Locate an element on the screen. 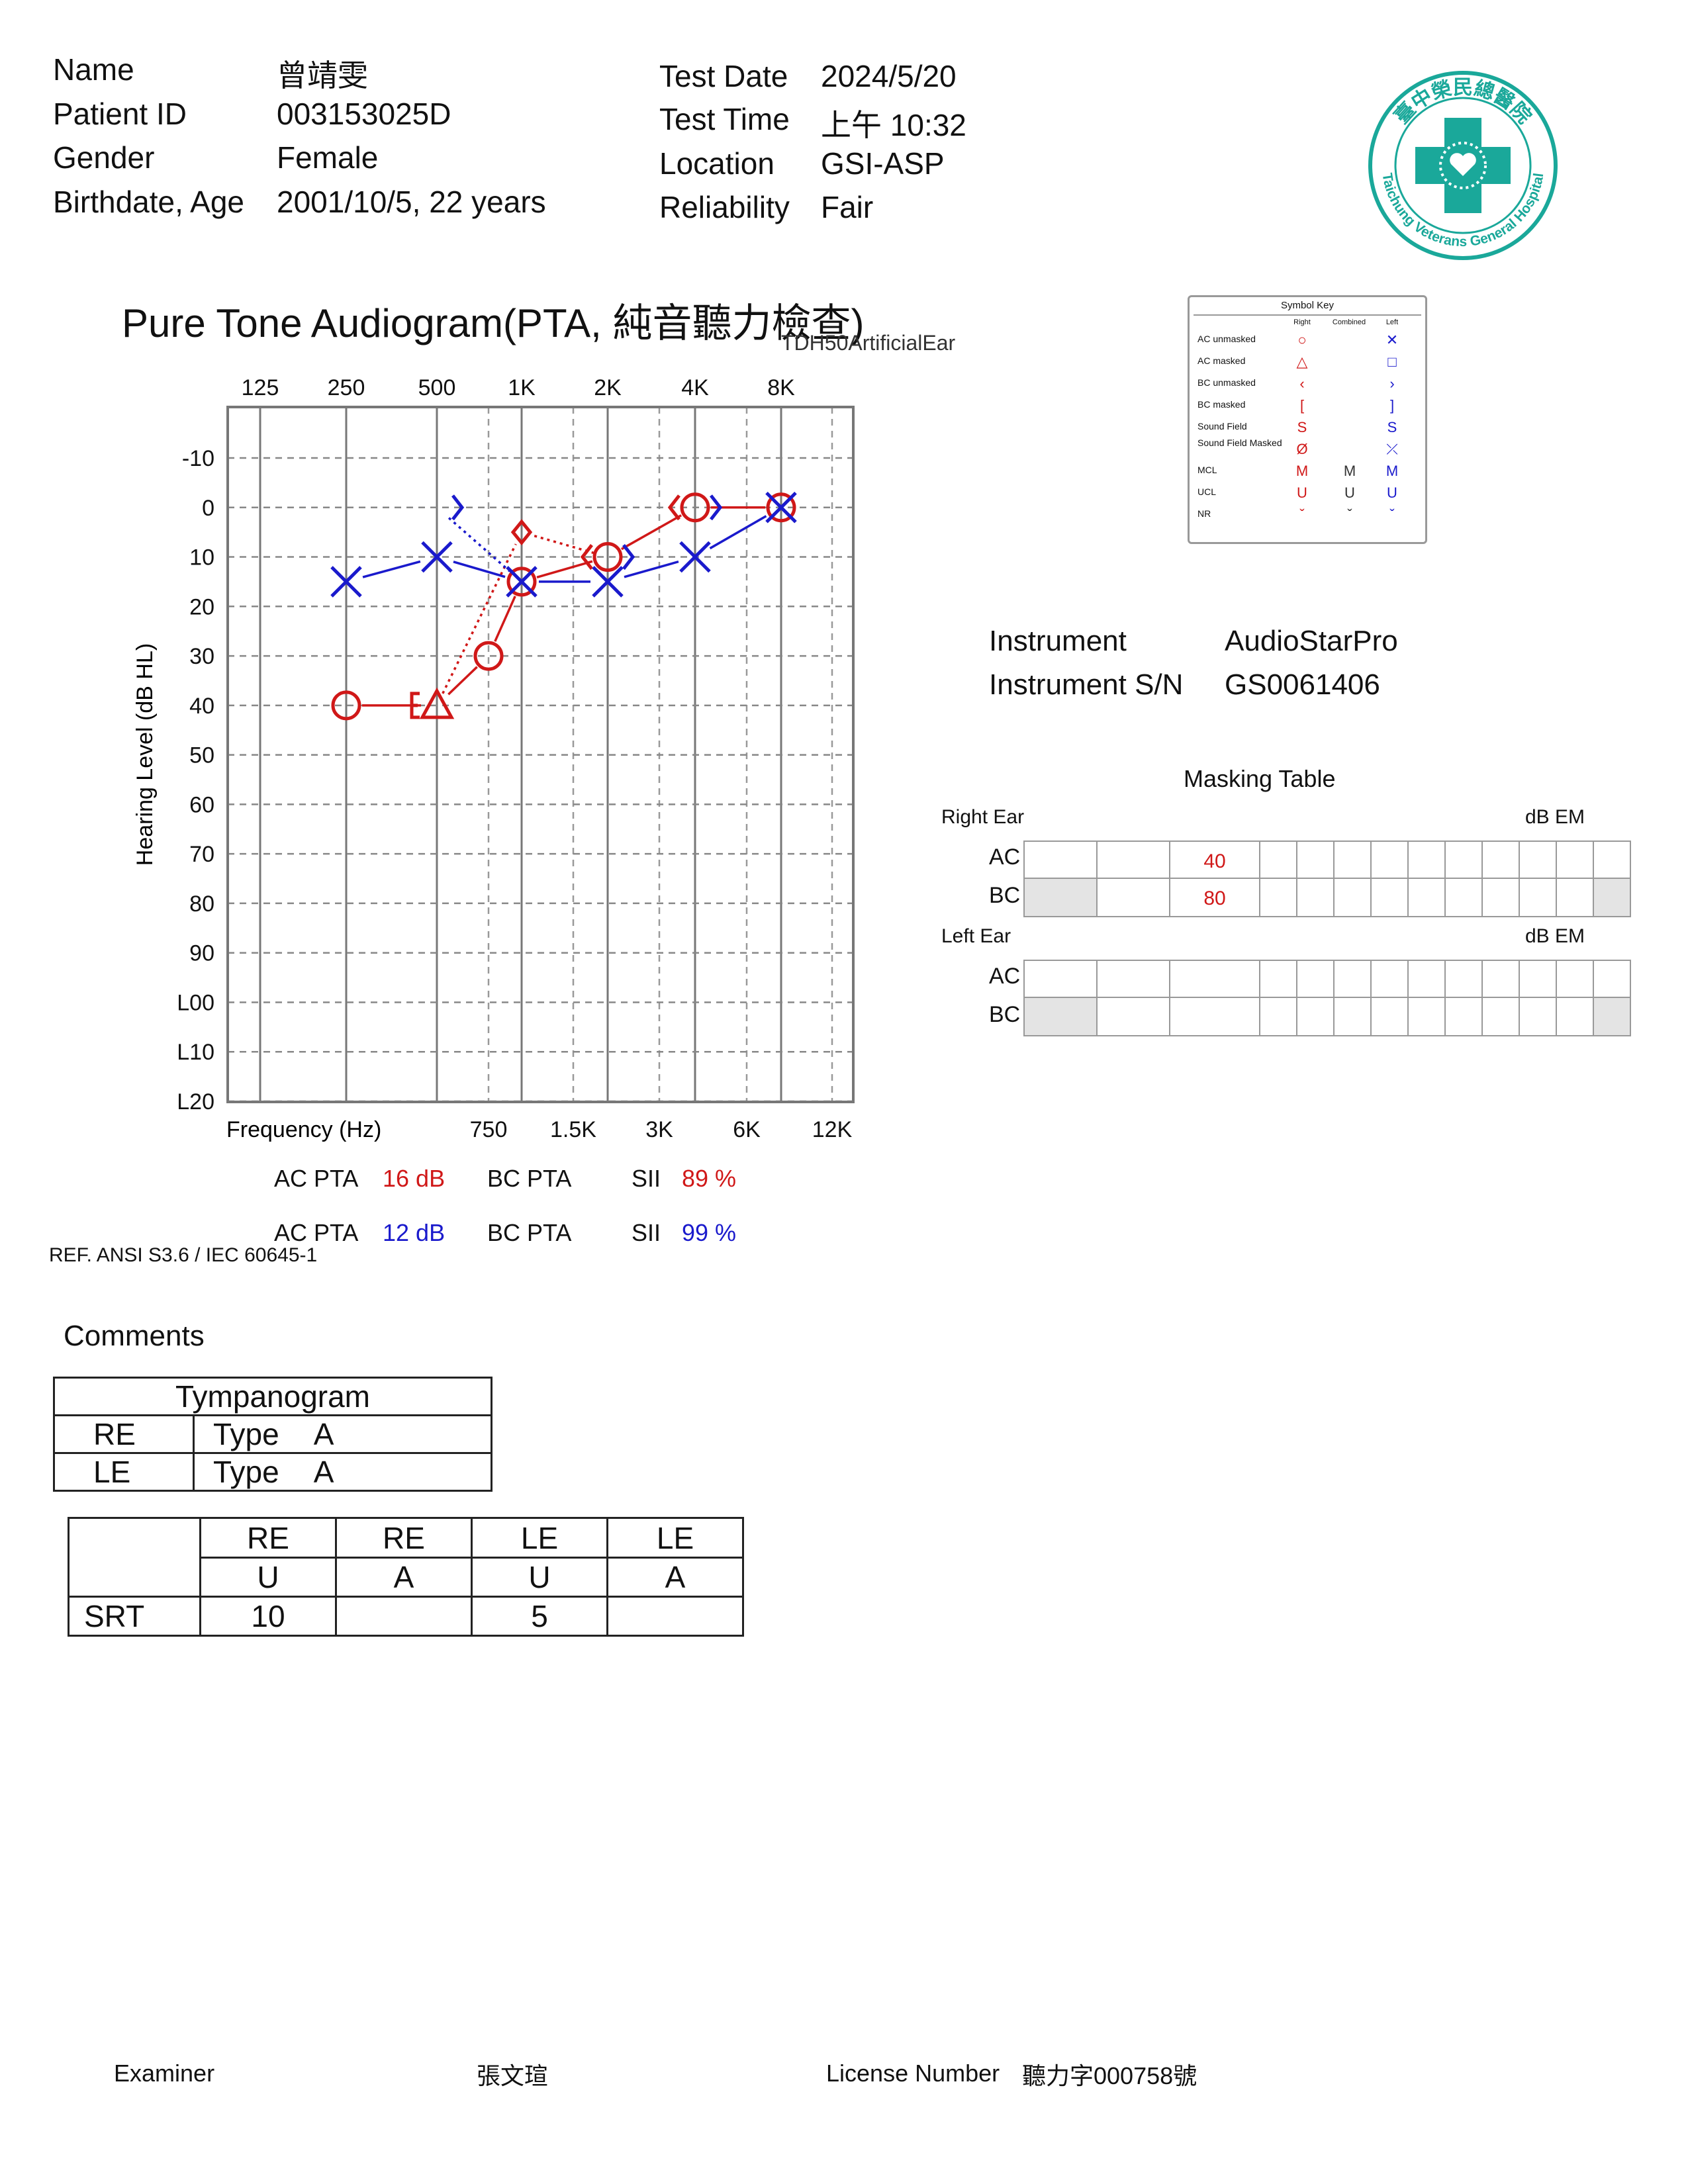 Image resolution: width=1688 pixels, height=2184 pixels. masking-right-ac-label: AC is located at coordinates (1005, 857).